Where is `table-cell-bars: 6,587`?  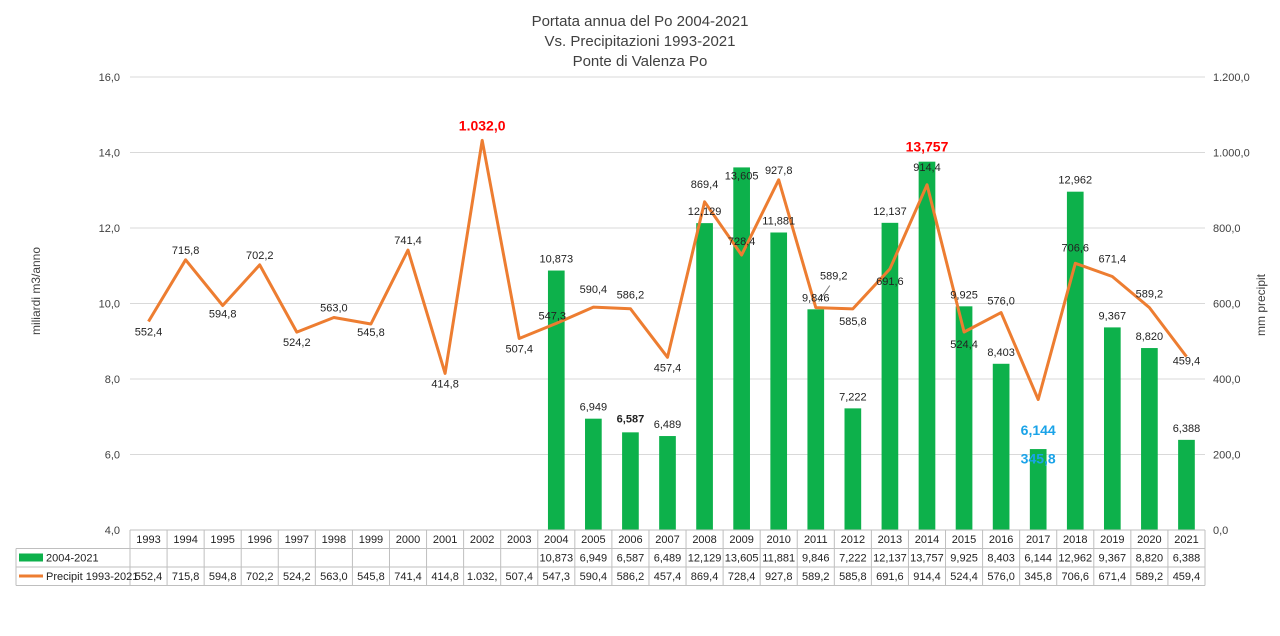 table-cell-bars: 6,587 is located at coordinates (631, 559).